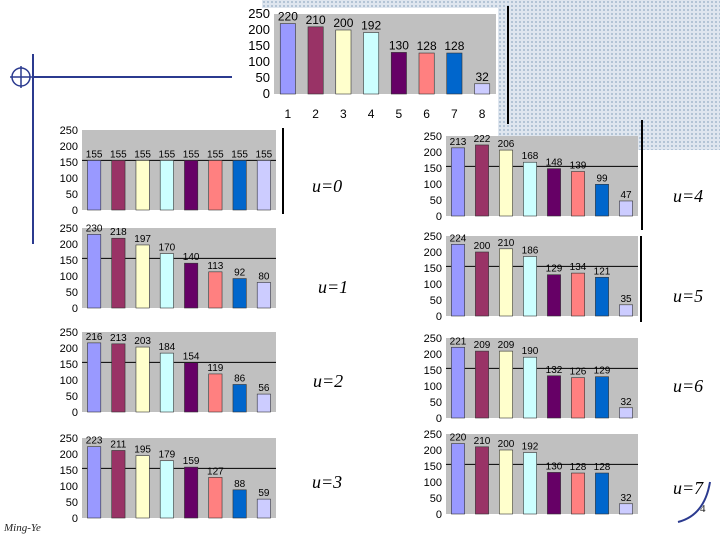  Describe the element at coordinates (609, 75) in the screenshot. I see `decorative-dot-pattern` at that location.